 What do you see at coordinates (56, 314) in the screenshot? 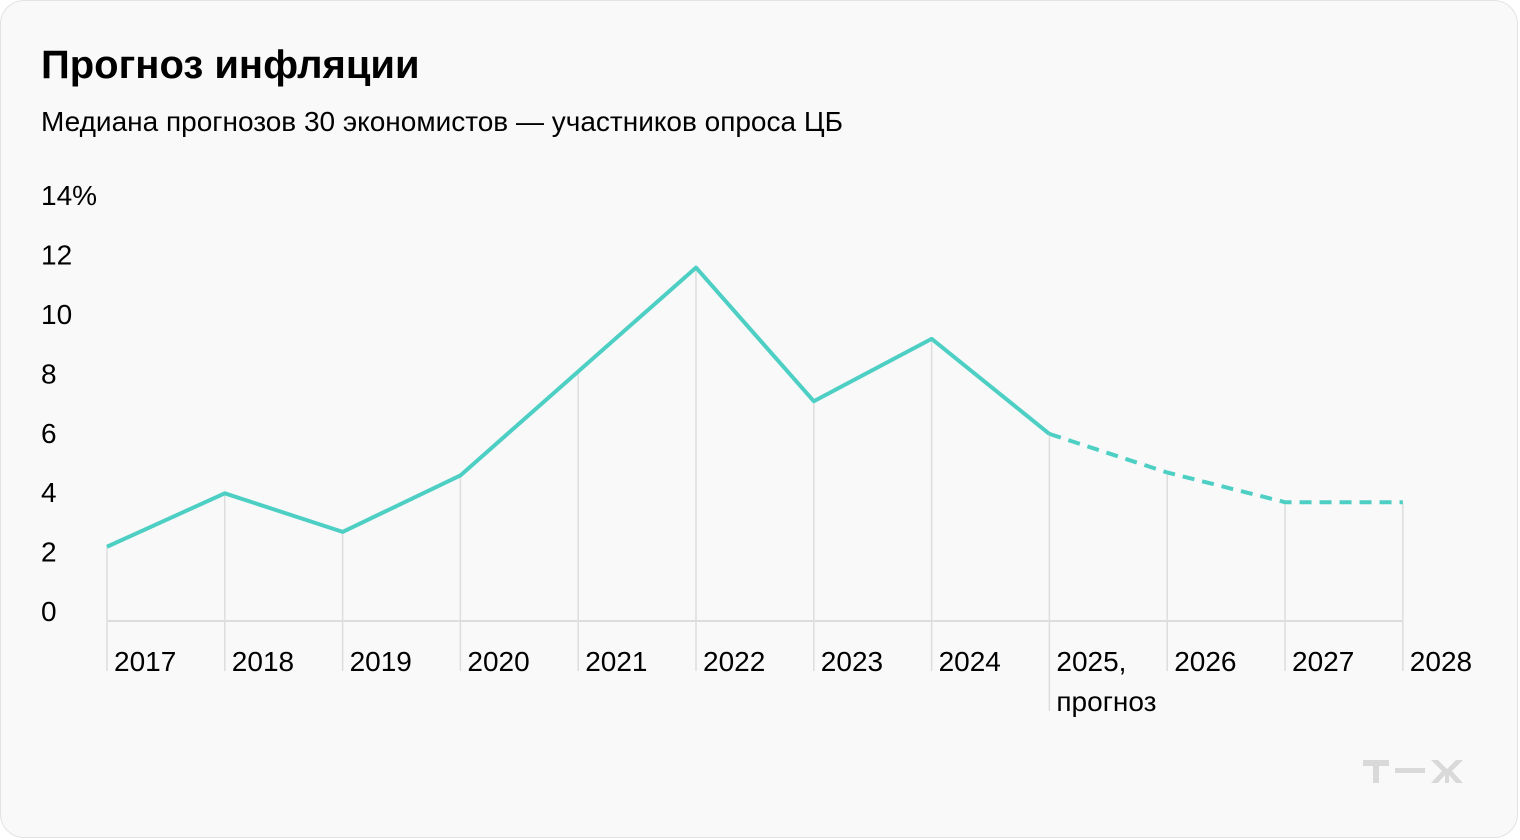
I see `y-tick-label: 10` at bounding box center [56, 314].